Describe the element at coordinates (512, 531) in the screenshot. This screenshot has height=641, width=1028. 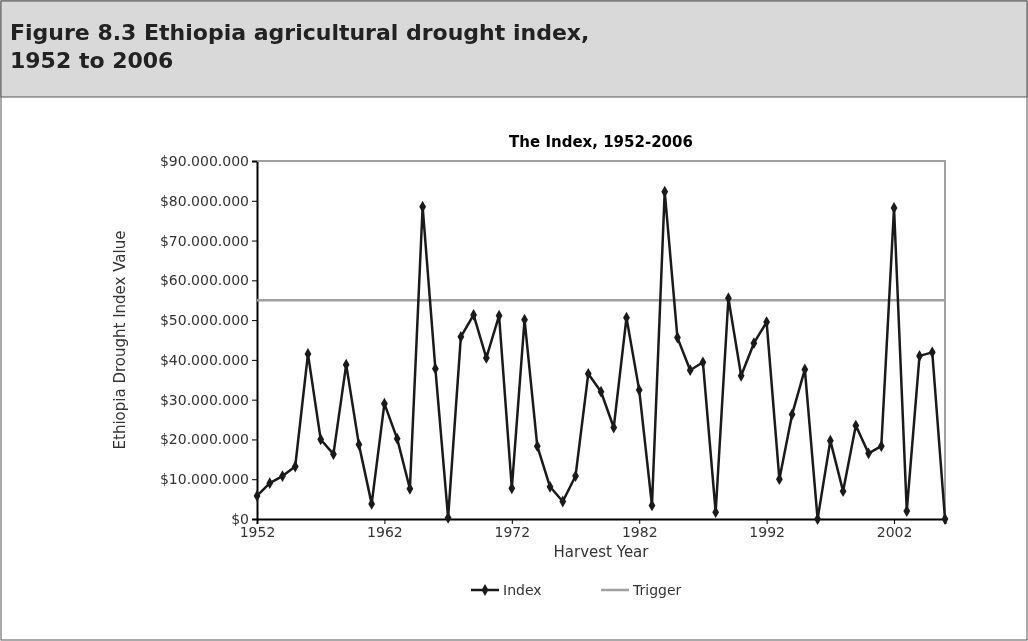
I see `x-tick-label: 1972` at that location.